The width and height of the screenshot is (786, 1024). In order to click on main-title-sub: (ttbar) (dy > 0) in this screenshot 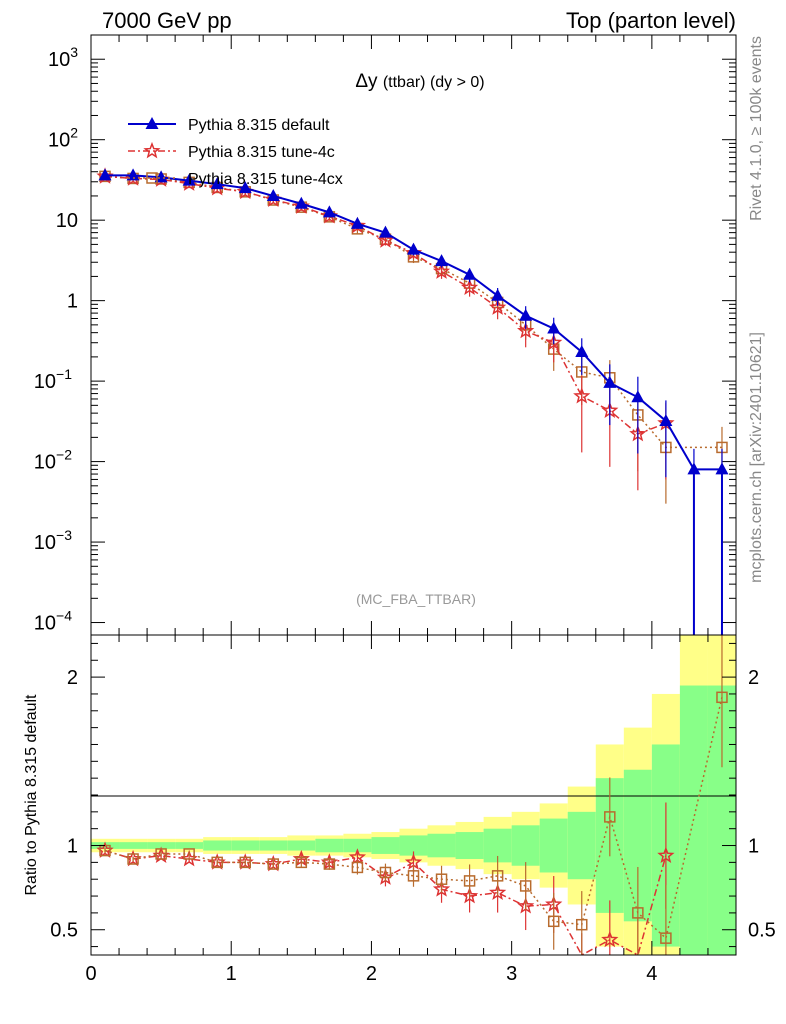, I will do `click(434, 82)`.